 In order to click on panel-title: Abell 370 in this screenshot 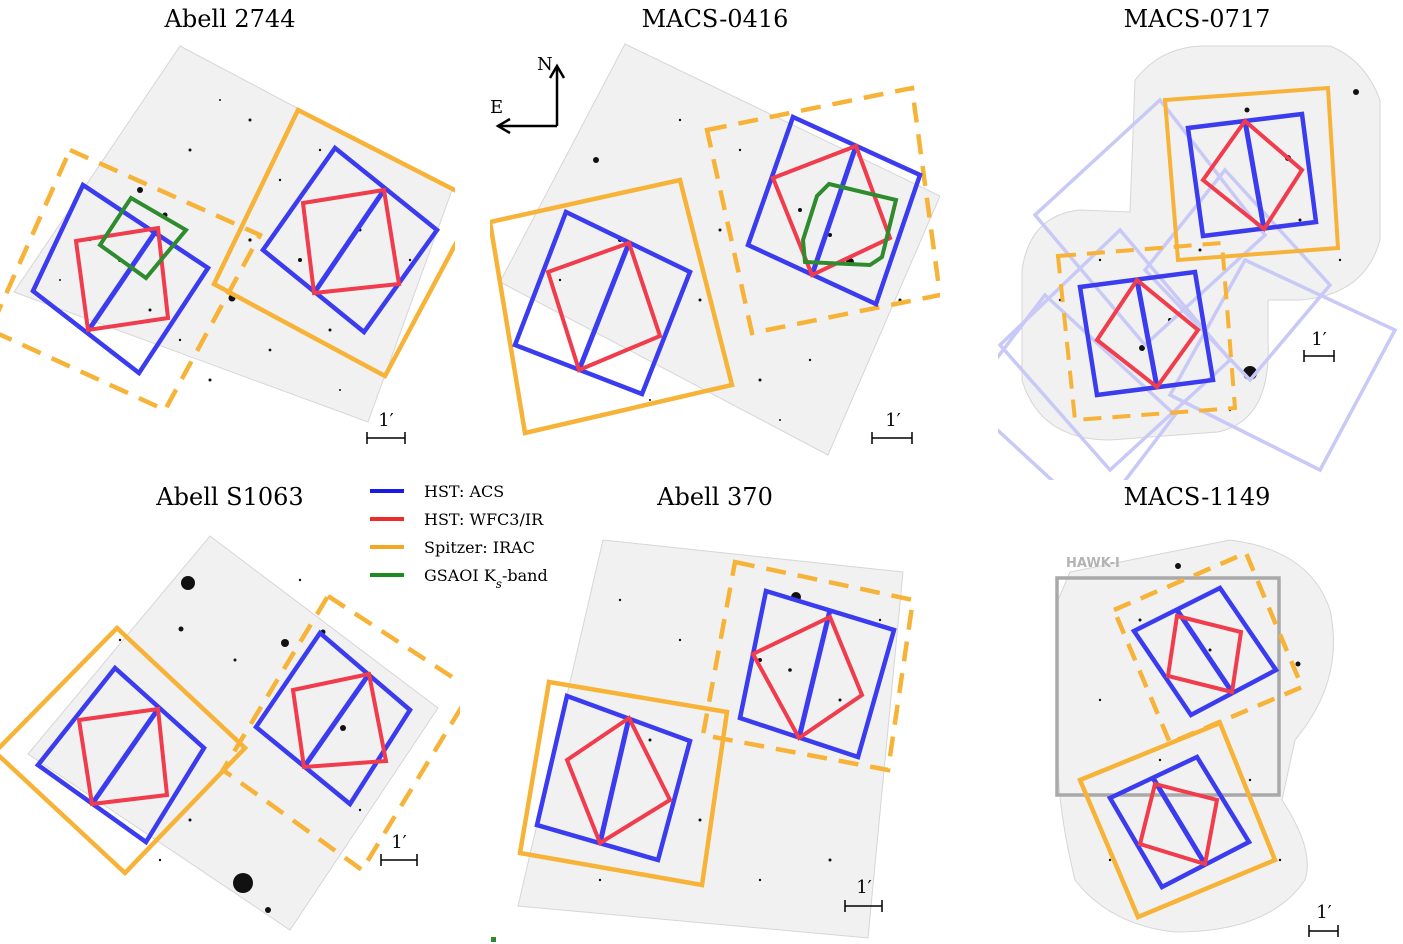, I will do `click(714, 497)`.